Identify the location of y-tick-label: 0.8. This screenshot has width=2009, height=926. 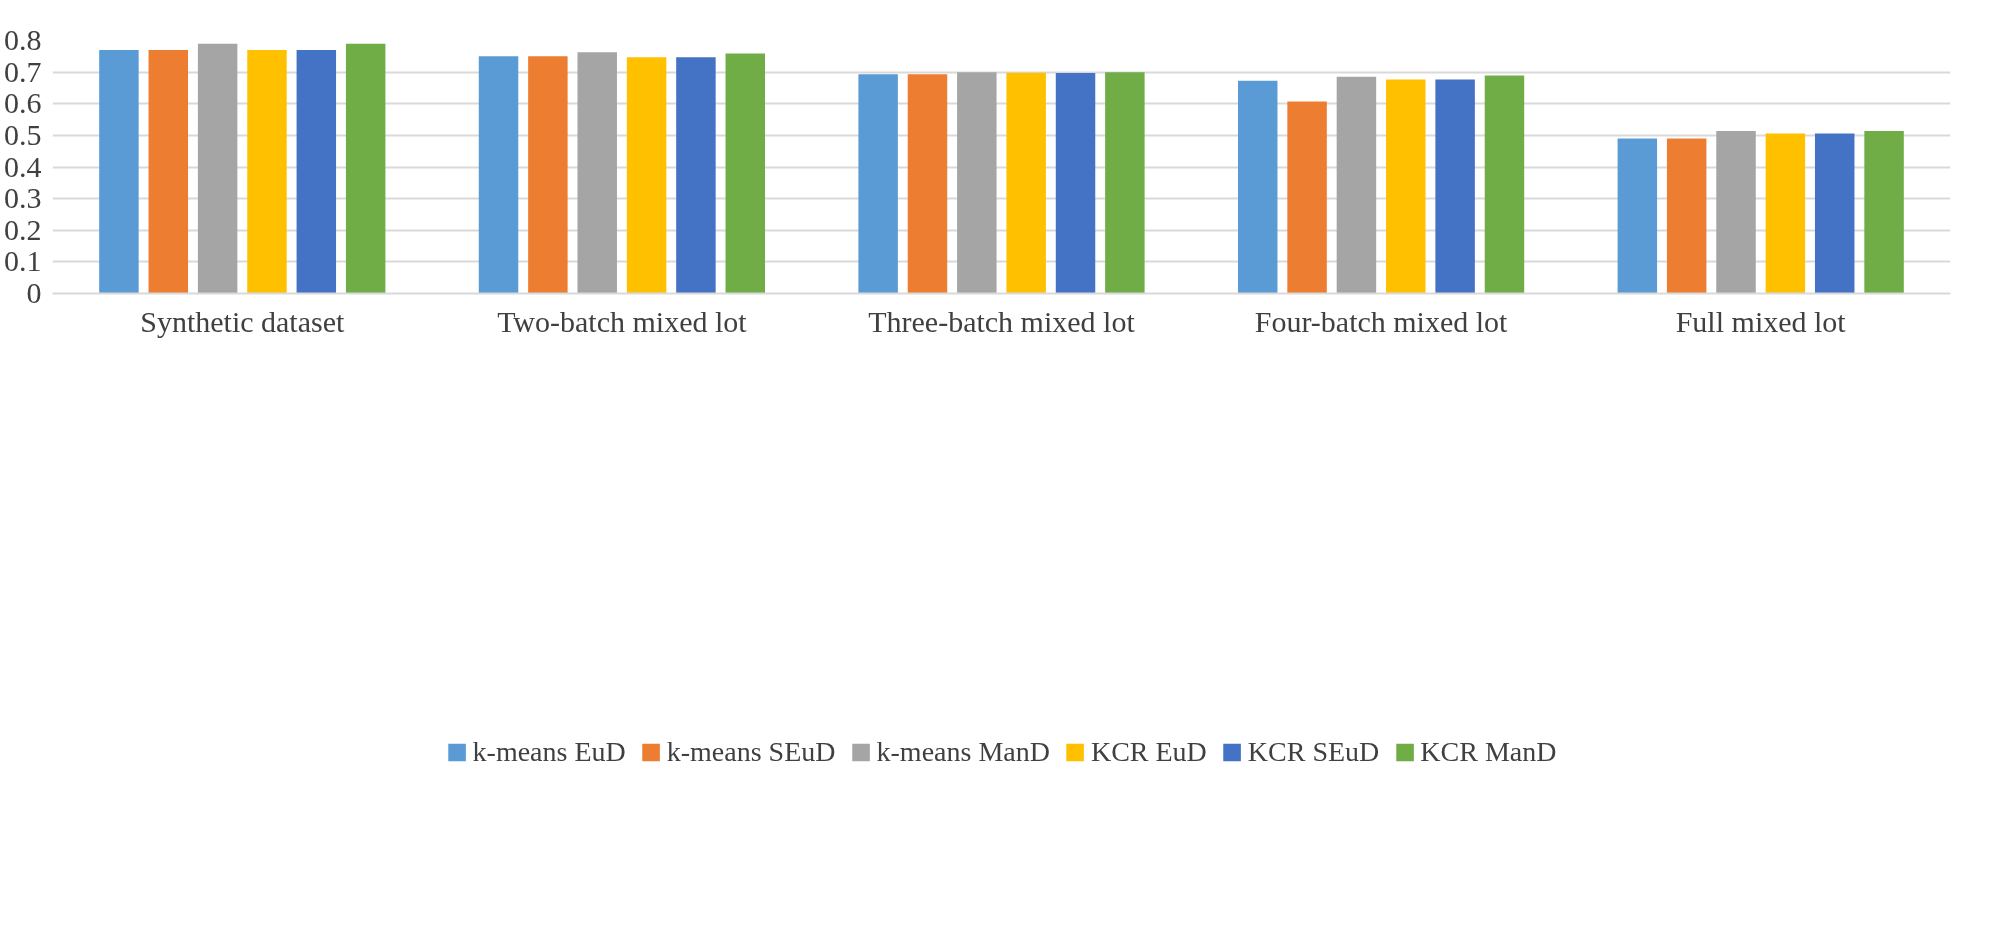
(23, 39).